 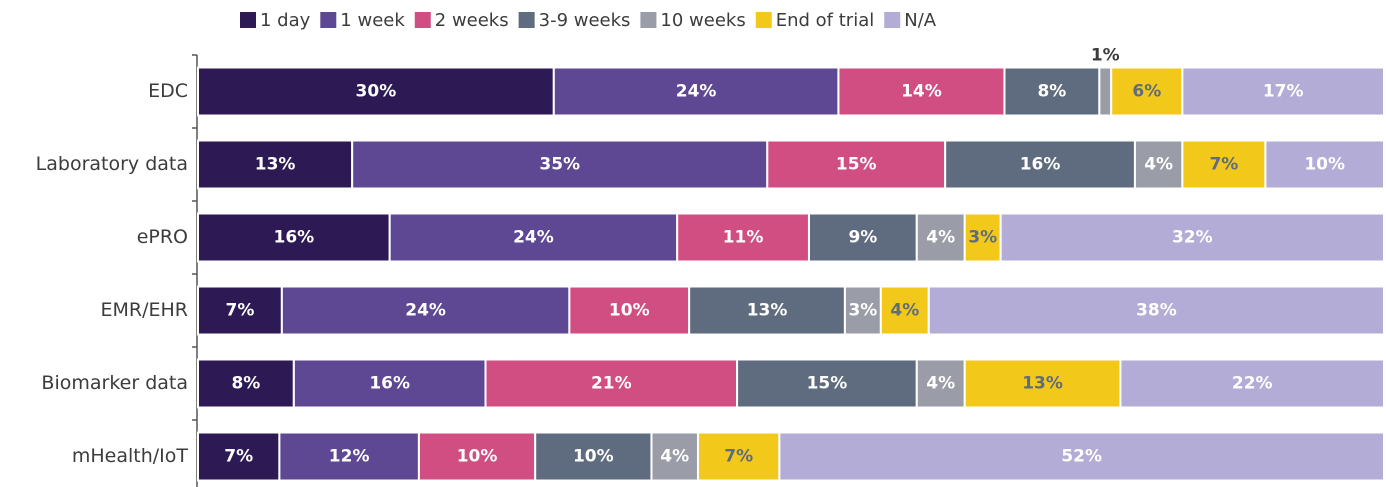 I want to click on legend-label: N/A, so click(x=920, y=20).